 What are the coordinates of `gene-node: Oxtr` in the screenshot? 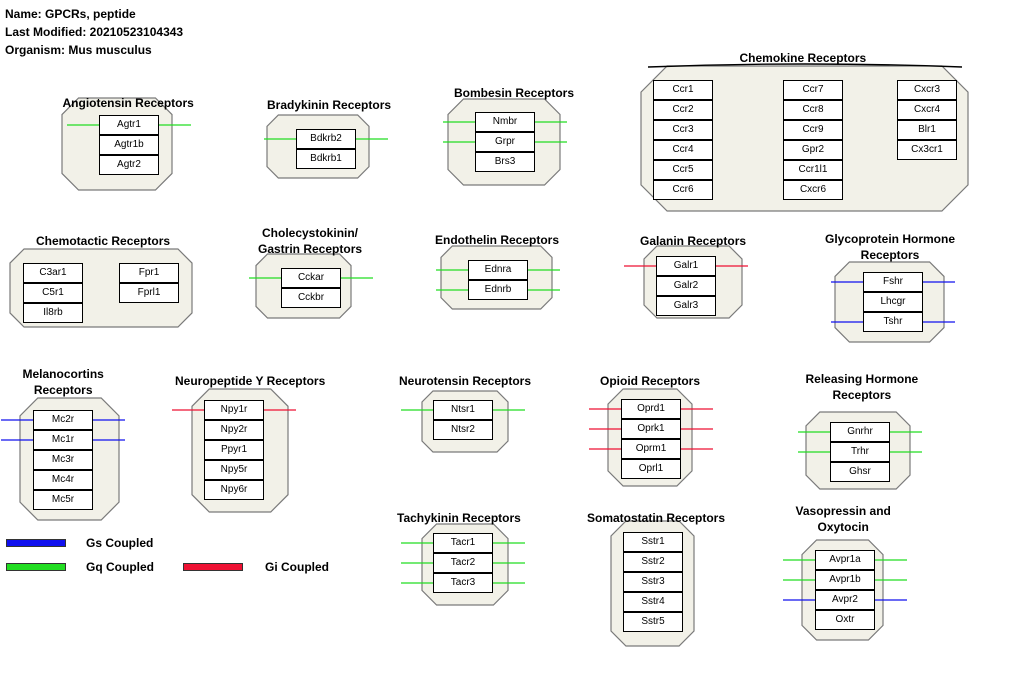 It's located at (845, 620).